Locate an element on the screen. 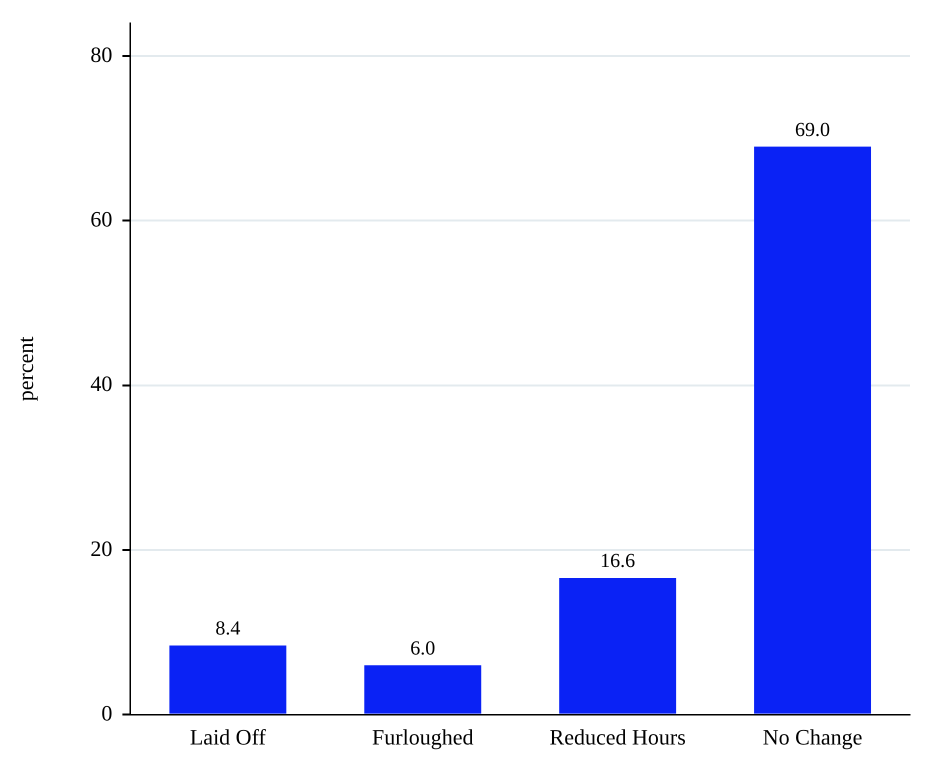 The image size is (935, 765). y-axis-title: percent is located at coordinates (25, 369).